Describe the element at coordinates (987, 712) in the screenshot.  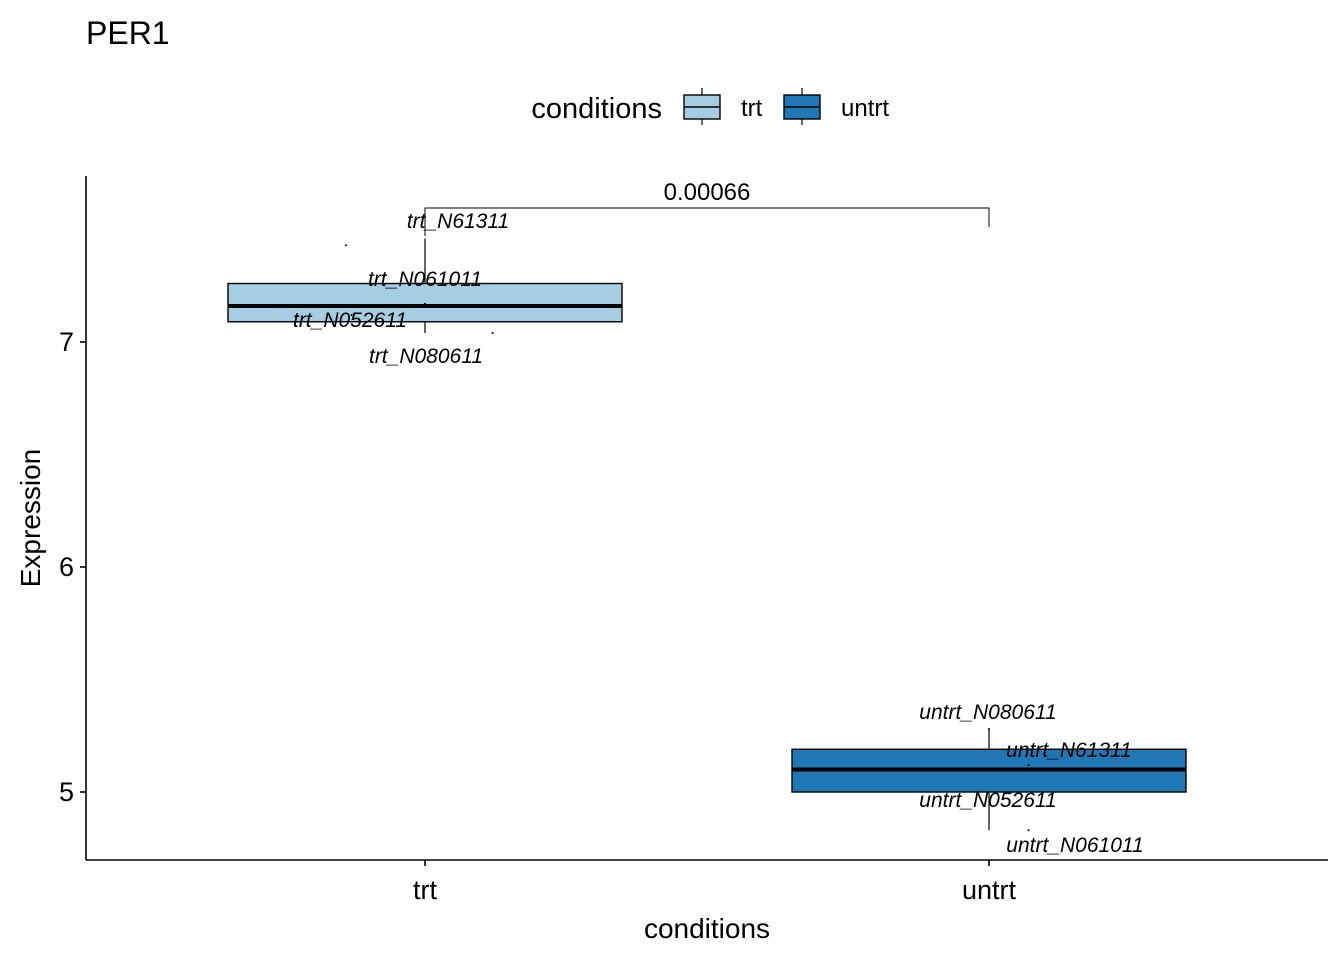
I see `point-label: untrt_N080611` at that location.